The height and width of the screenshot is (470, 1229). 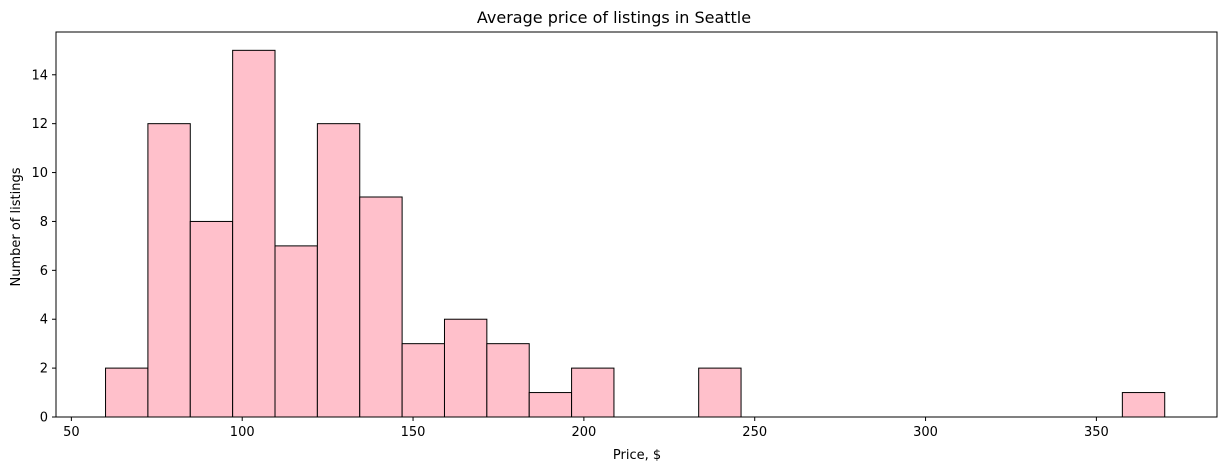 What do you see at coordinates (1096, 432) in the screenshot?
I see `x-tick-label: 350` at bounding box center [1096, 432].